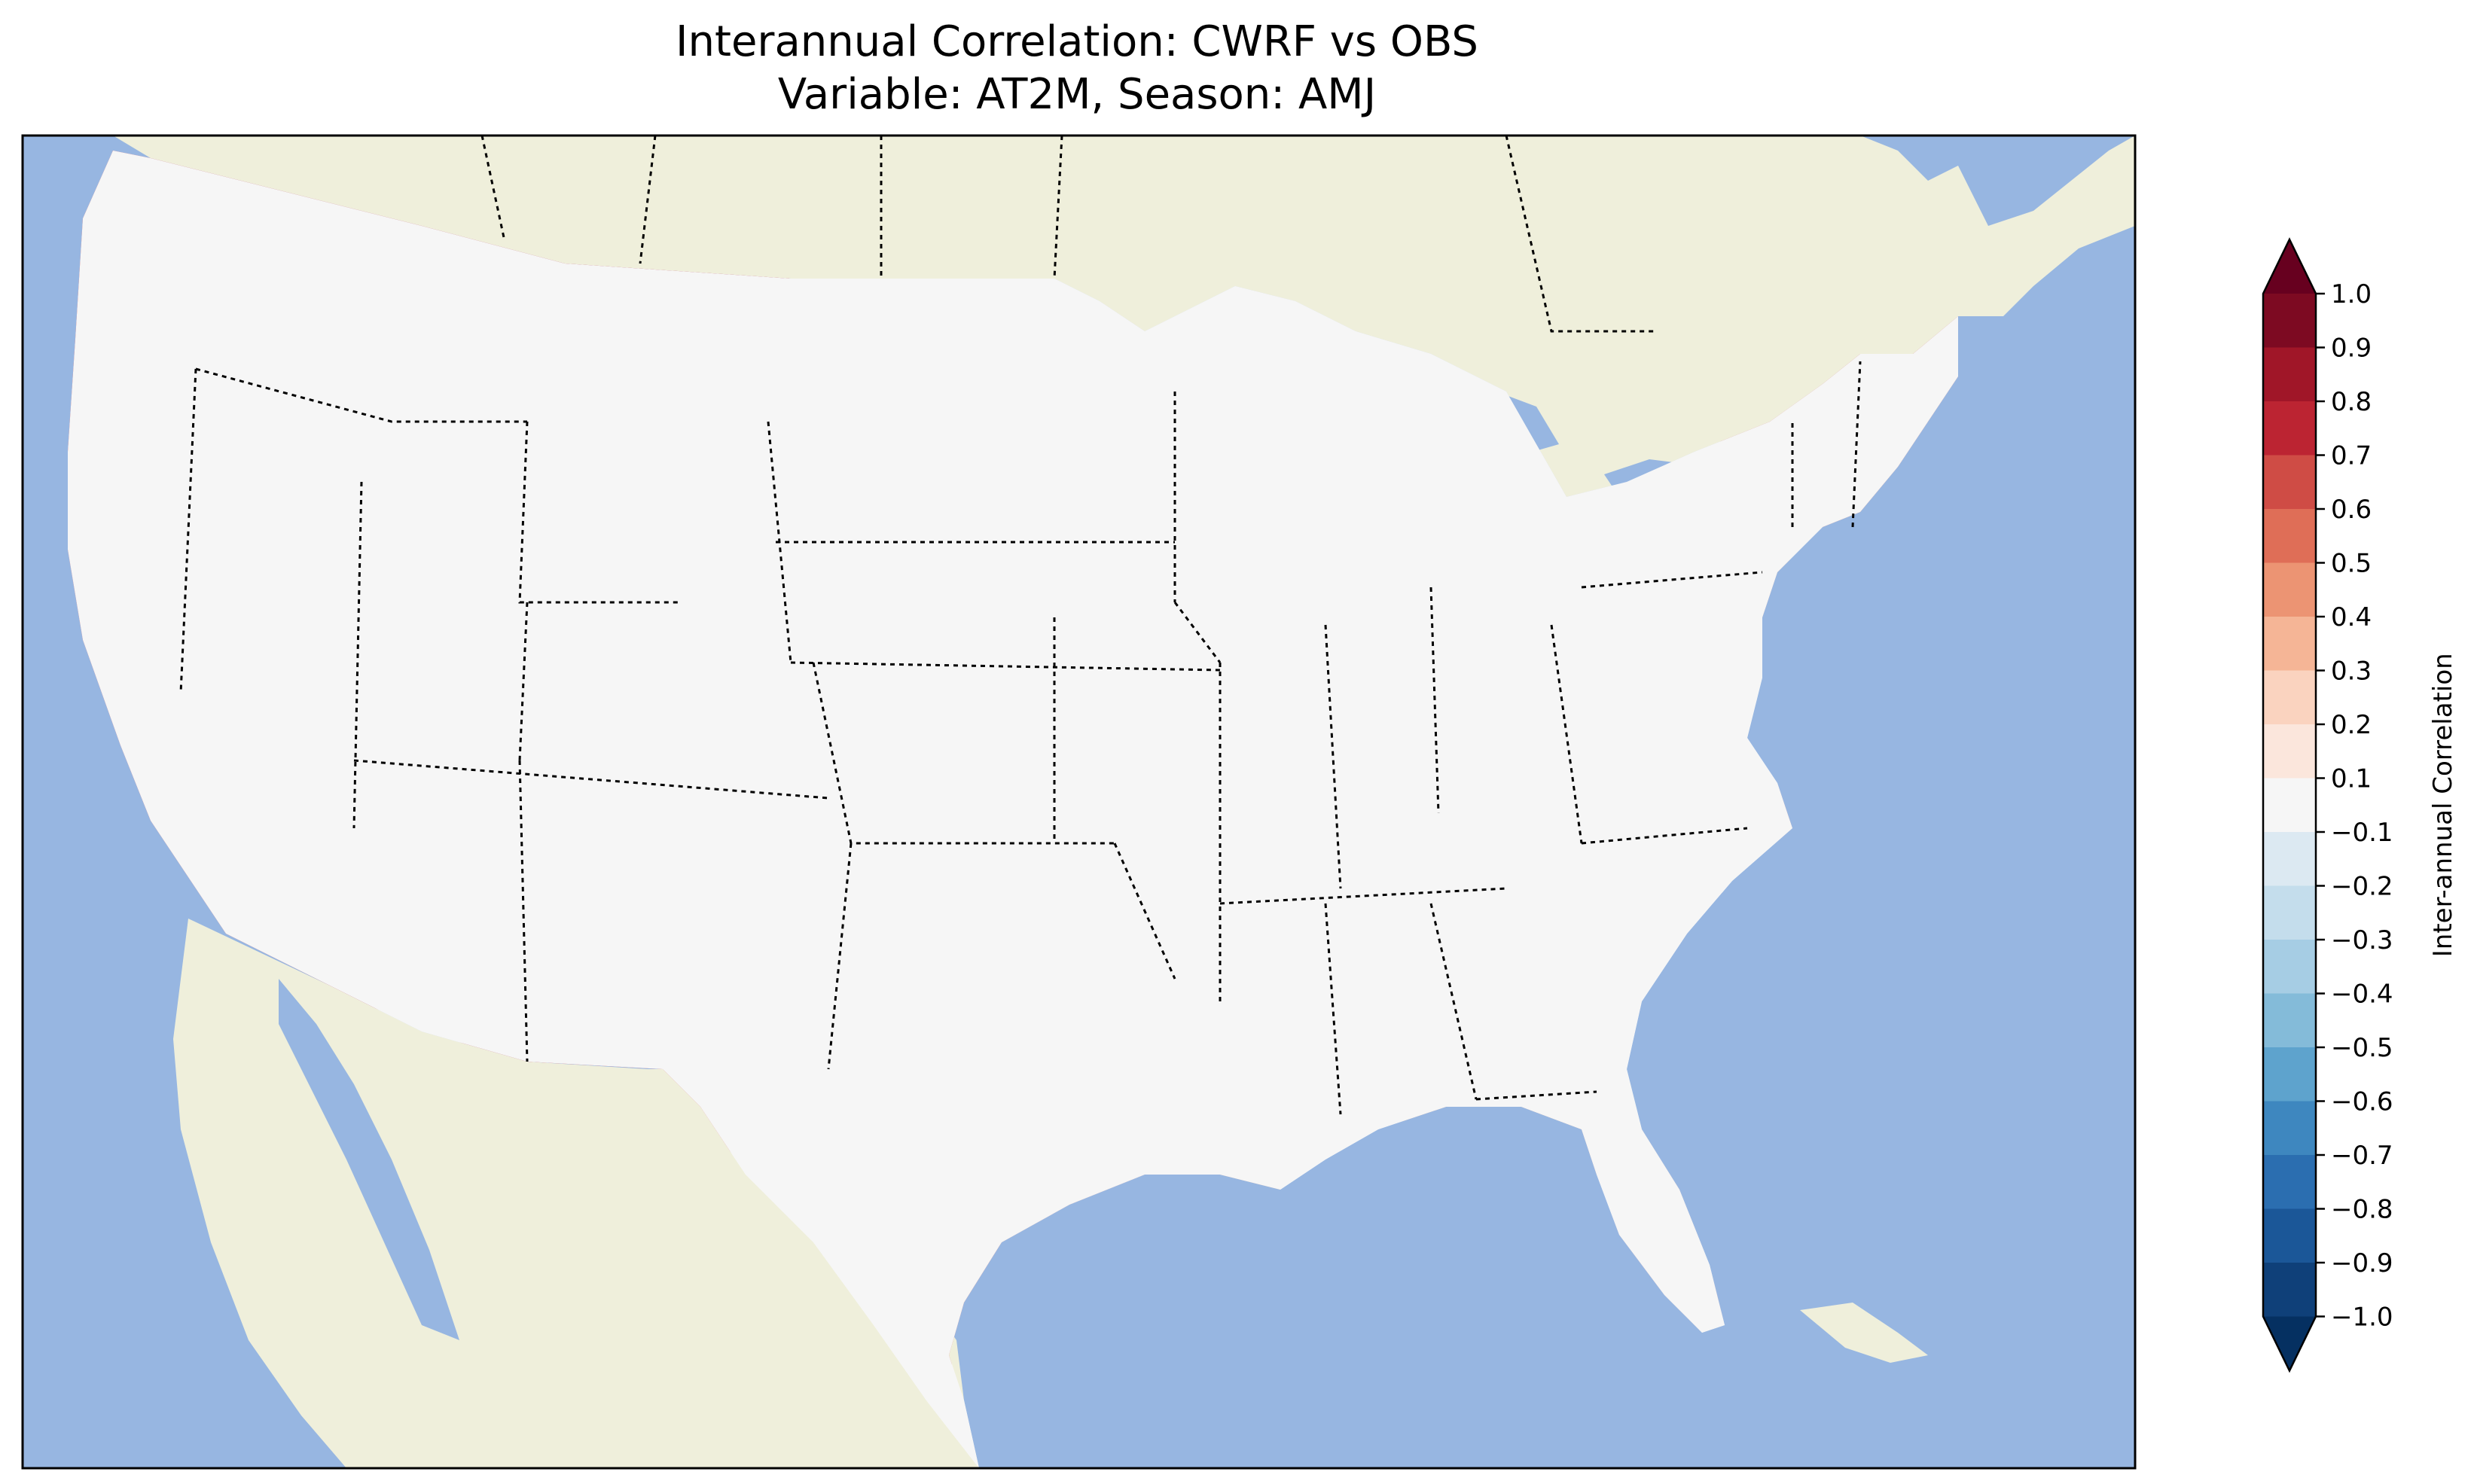  What do you see at coordinates (1864, 1333) in the screenshot?
I see `cuba-land` at bounding box center [1864, 1333].